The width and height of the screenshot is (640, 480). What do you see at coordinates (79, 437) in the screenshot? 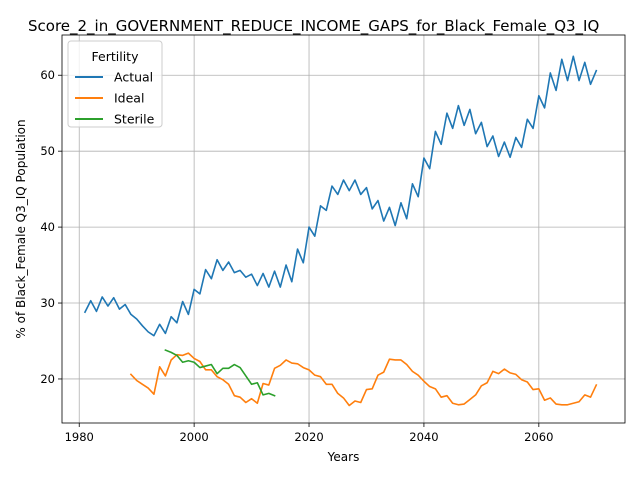
I see `x-tick-label: 1980` at bounding box center [79, 437].